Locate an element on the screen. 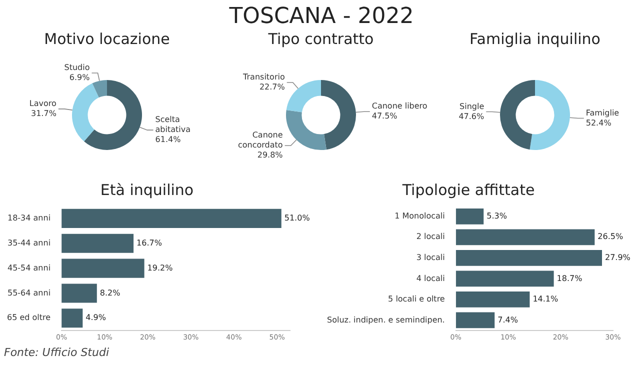 Image resolution: width=643 pixels, height=367 pixels. slice-label: Studio is located at coordinates (77, 67).